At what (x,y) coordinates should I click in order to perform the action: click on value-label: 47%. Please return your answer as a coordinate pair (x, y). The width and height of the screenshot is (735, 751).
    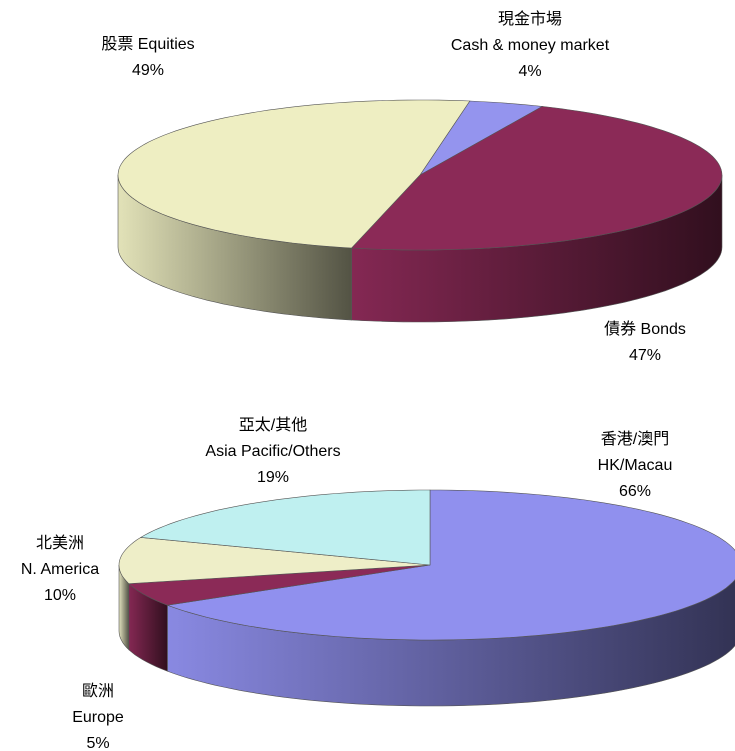
    Looking at the image, I should click on (645, 355).